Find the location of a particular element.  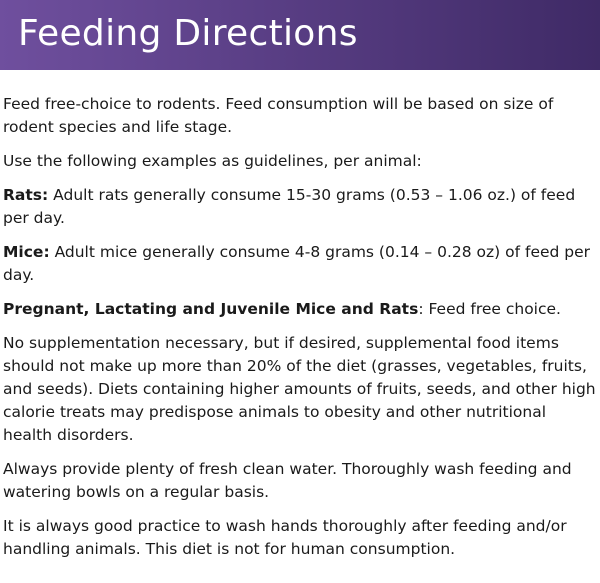

pregnant-text: : Feed free choice. is located at coordinates (489, 309).